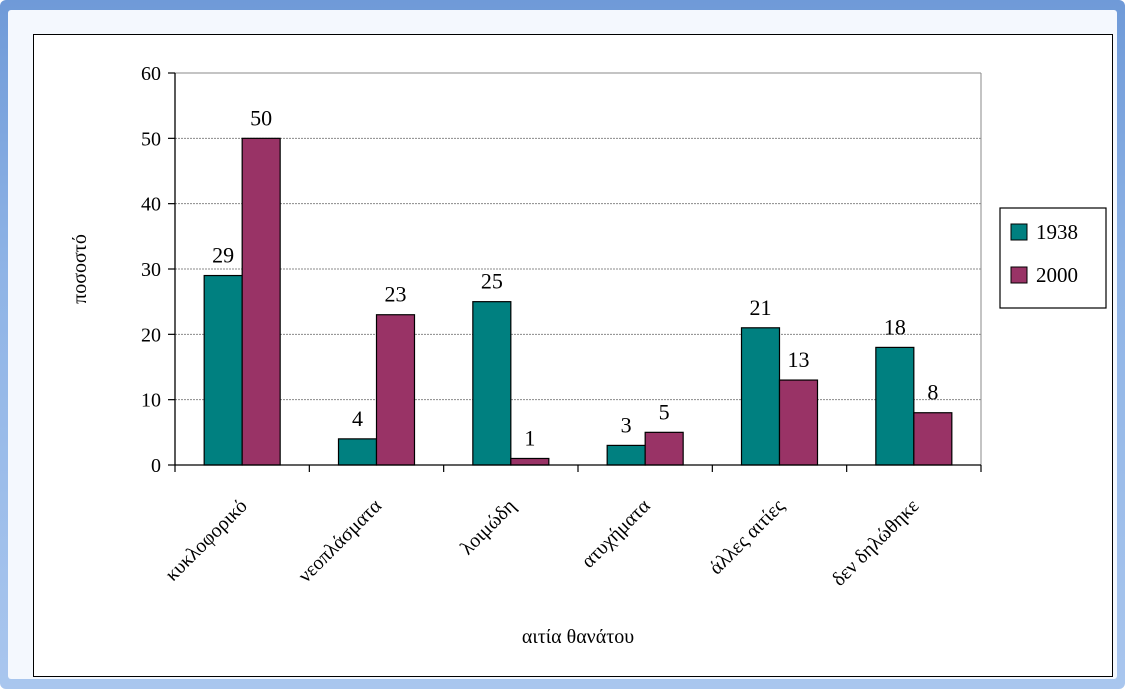 Image resolution: width=1125 pixels, height=689 pixels. What do you see at coordinates (340, 541) in the screenshot?
I see `x-tick-label: νεοπλάσματα` at bounding box center [340, 541].